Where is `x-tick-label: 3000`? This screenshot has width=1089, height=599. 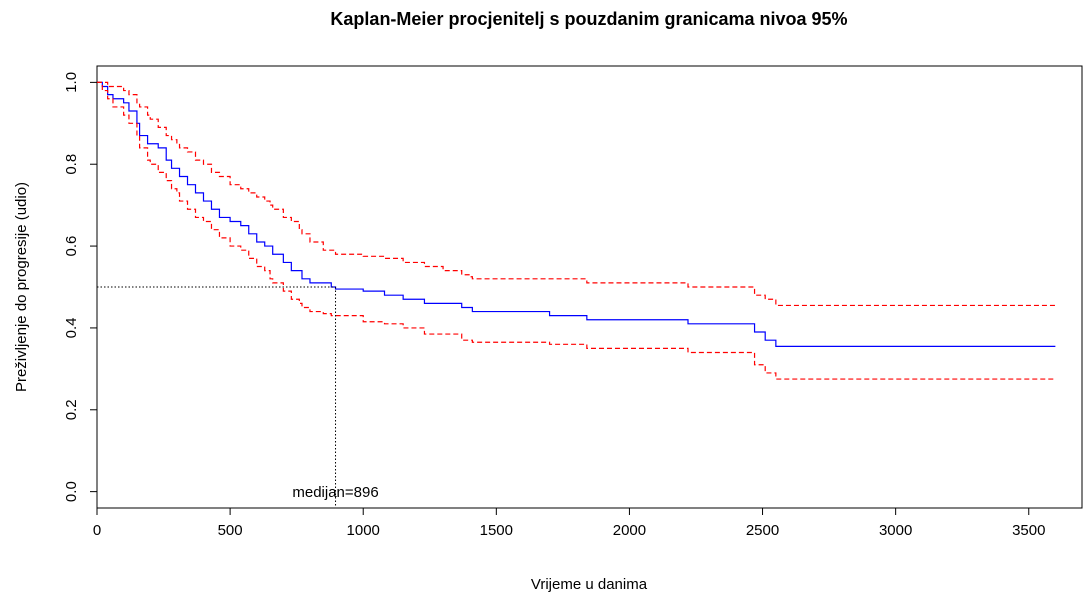 x-tick-label: 3000 is located at coordinates (895, 530).